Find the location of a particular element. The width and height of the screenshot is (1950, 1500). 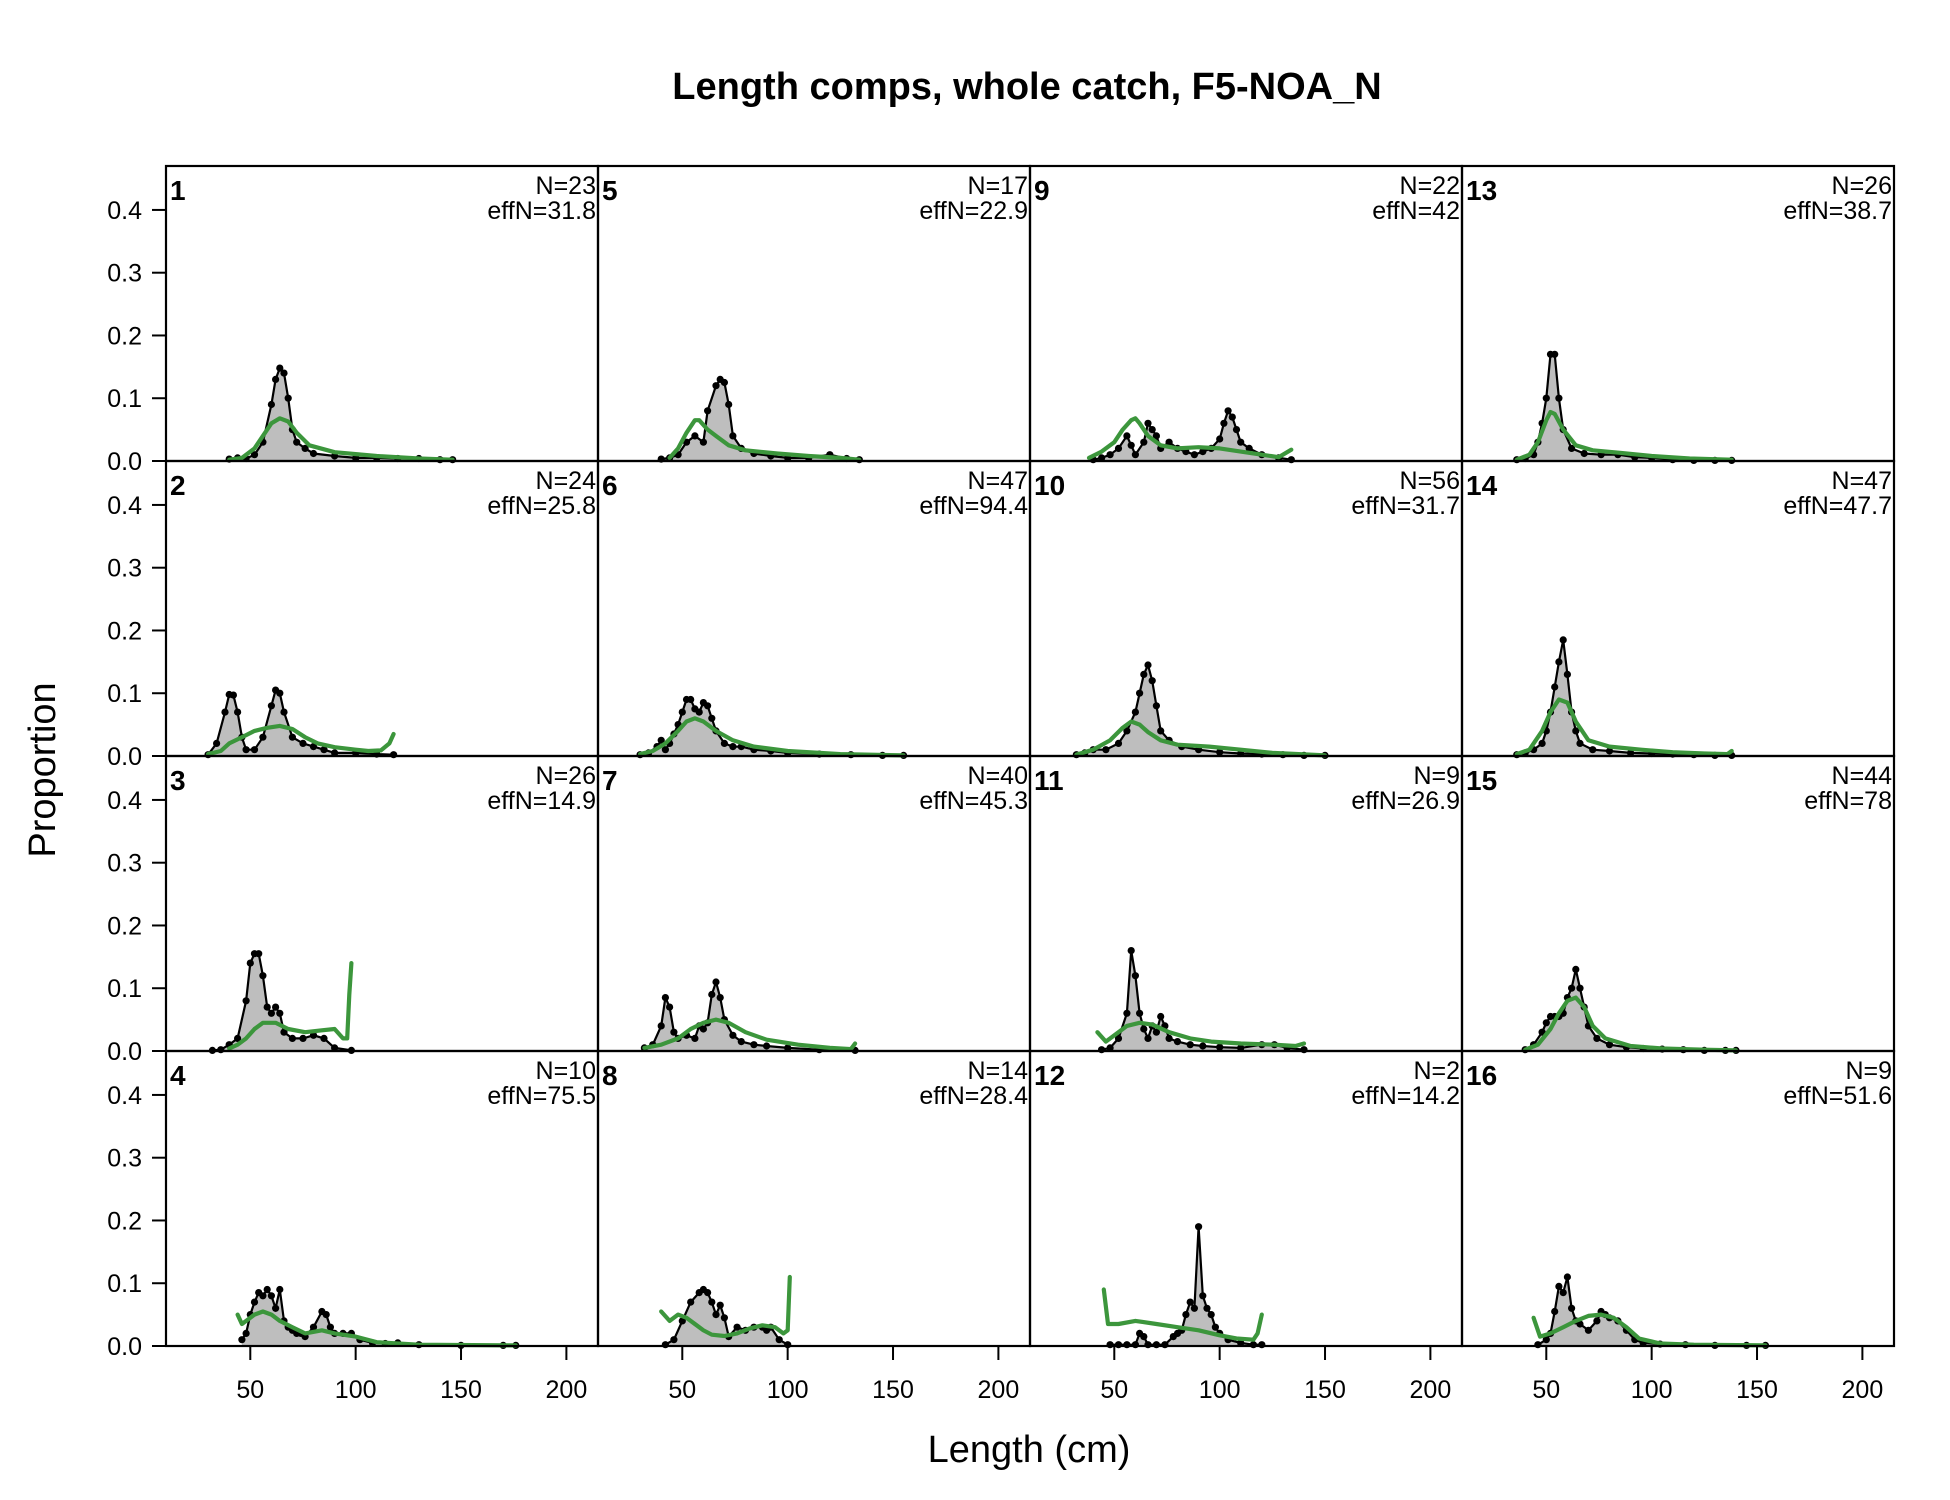

panel-label: 11 is located at coordinates (1049, 780).